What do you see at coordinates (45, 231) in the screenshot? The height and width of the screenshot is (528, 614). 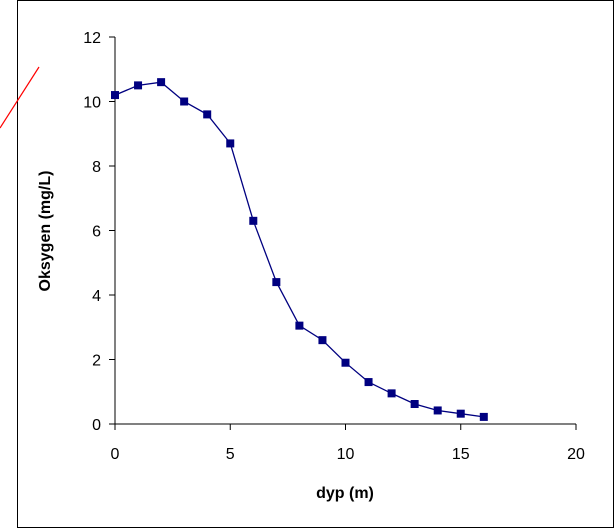 I see `y-axis-title: Oksygen (mg/L)` at bounding box center [45, 231].